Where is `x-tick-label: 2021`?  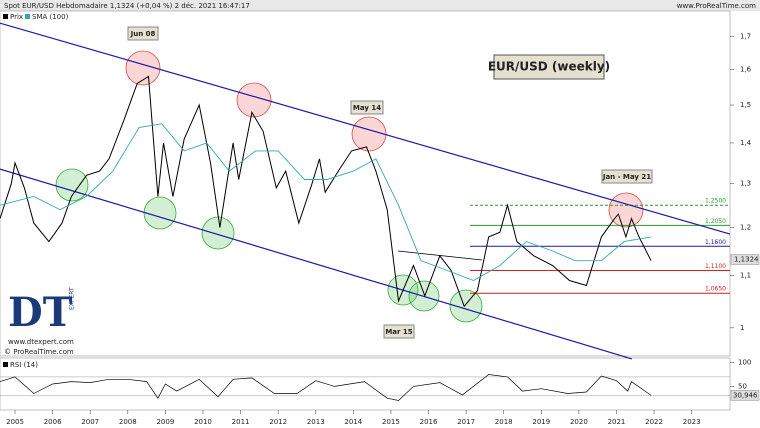
x-tick-label: 2021 is located at coordinates (617, 422).